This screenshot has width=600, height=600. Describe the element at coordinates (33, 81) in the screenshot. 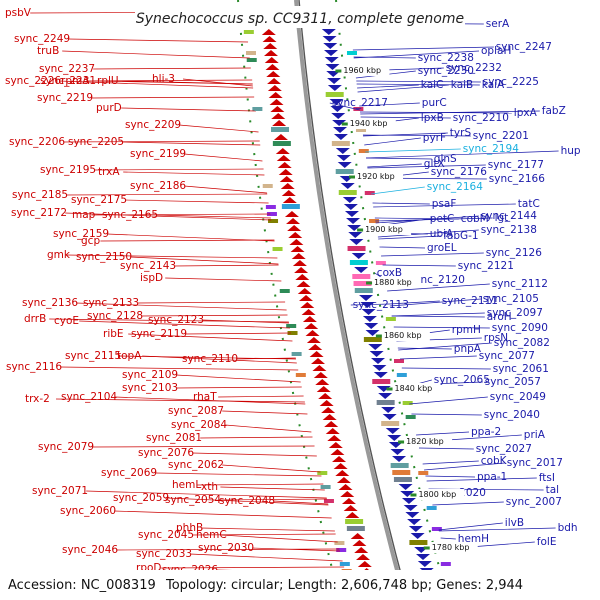

I see `left-gene-label: sync_2226` at that location.